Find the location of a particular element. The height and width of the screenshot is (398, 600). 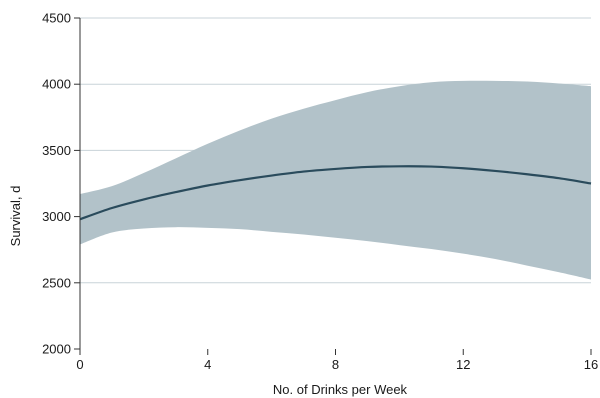

survival-curve is located at coordinates (335, 193).